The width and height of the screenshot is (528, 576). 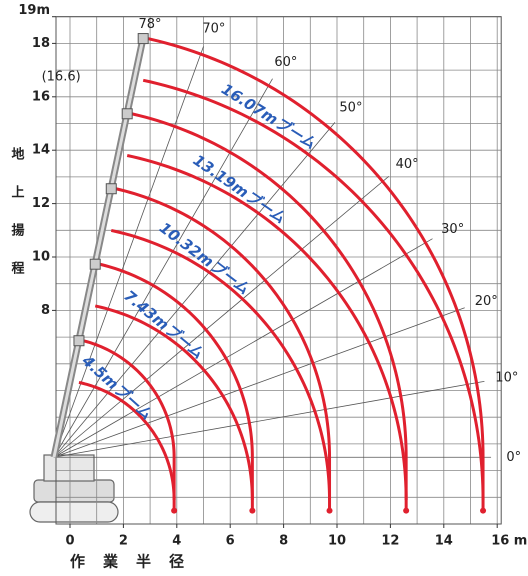 What do you see at coordinates (41, 43) in the screenshot?
I see `y-tick-label: 18` at bounding box center [41, 43].